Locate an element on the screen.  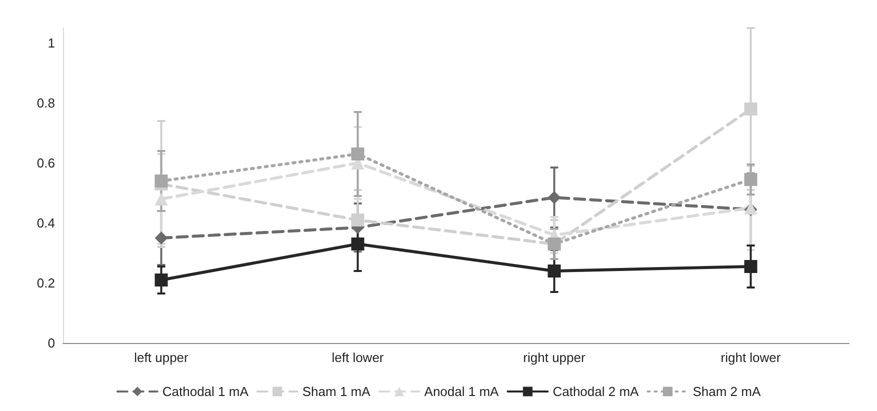
legend-label: Cathodal 2 mA is located at coordinates (596, 391).